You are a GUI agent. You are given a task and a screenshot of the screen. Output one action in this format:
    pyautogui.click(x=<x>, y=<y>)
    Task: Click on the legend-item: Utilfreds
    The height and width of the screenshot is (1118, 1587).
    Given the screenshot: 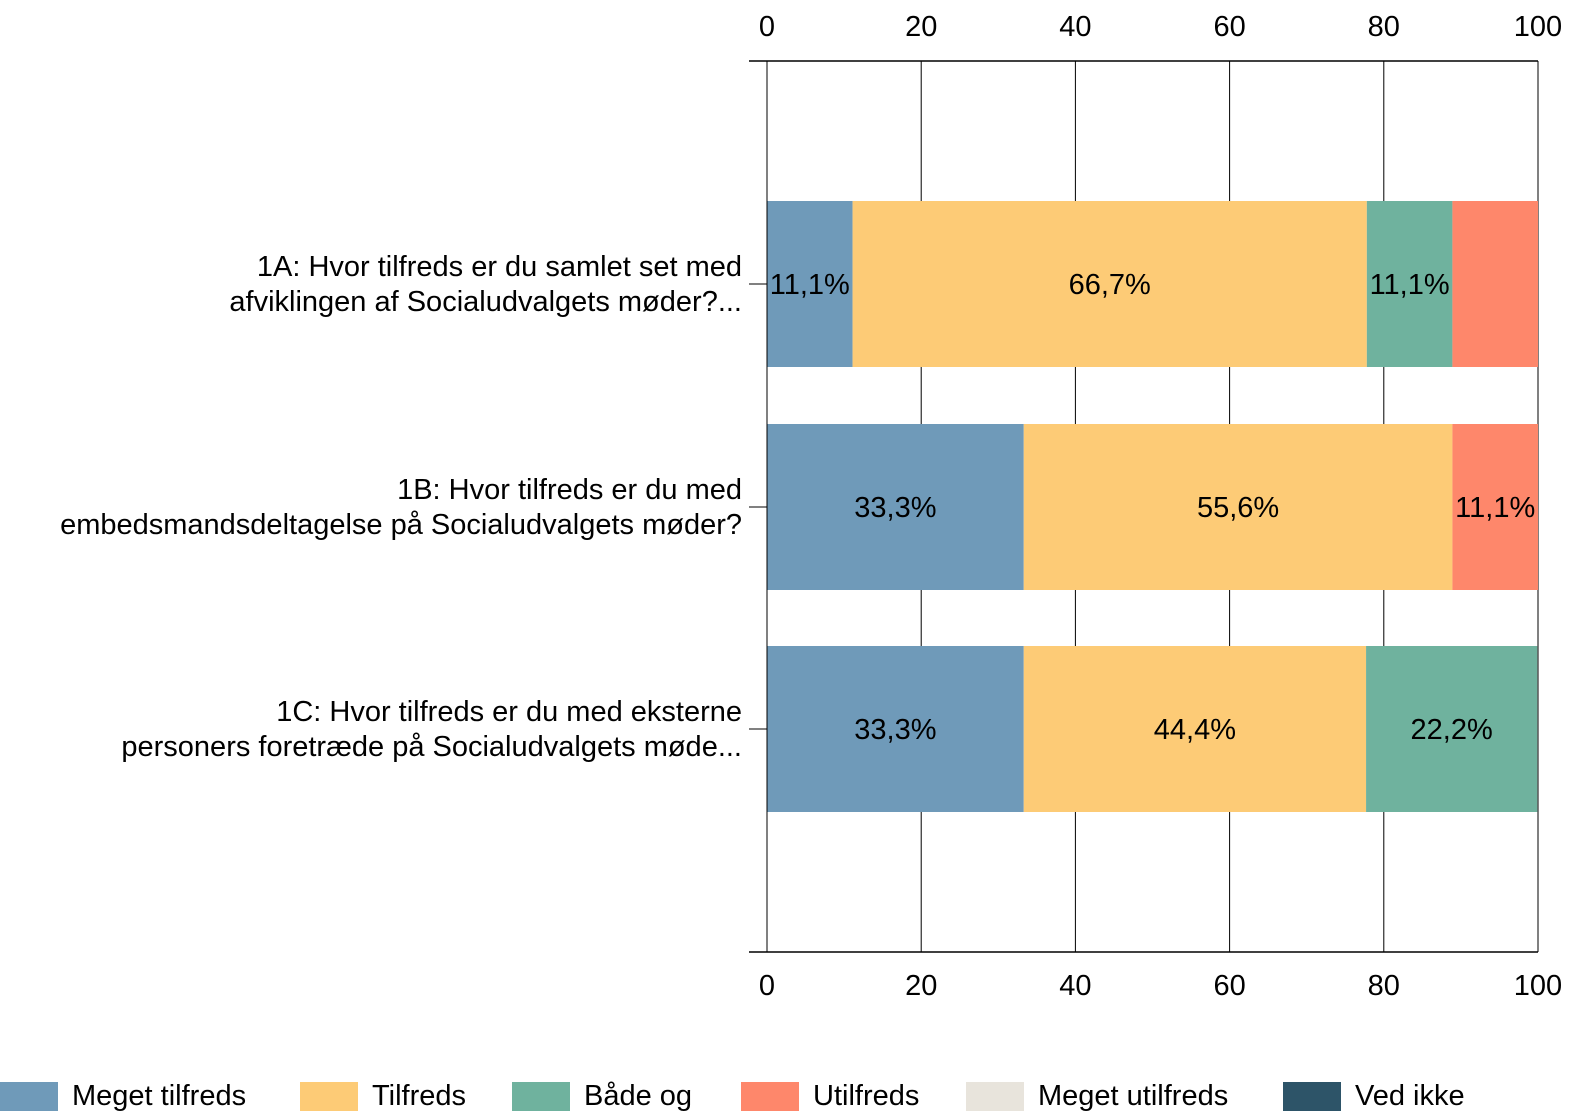 What is the action you would take?
    pyautogui.click(x=830, y=1096)
    